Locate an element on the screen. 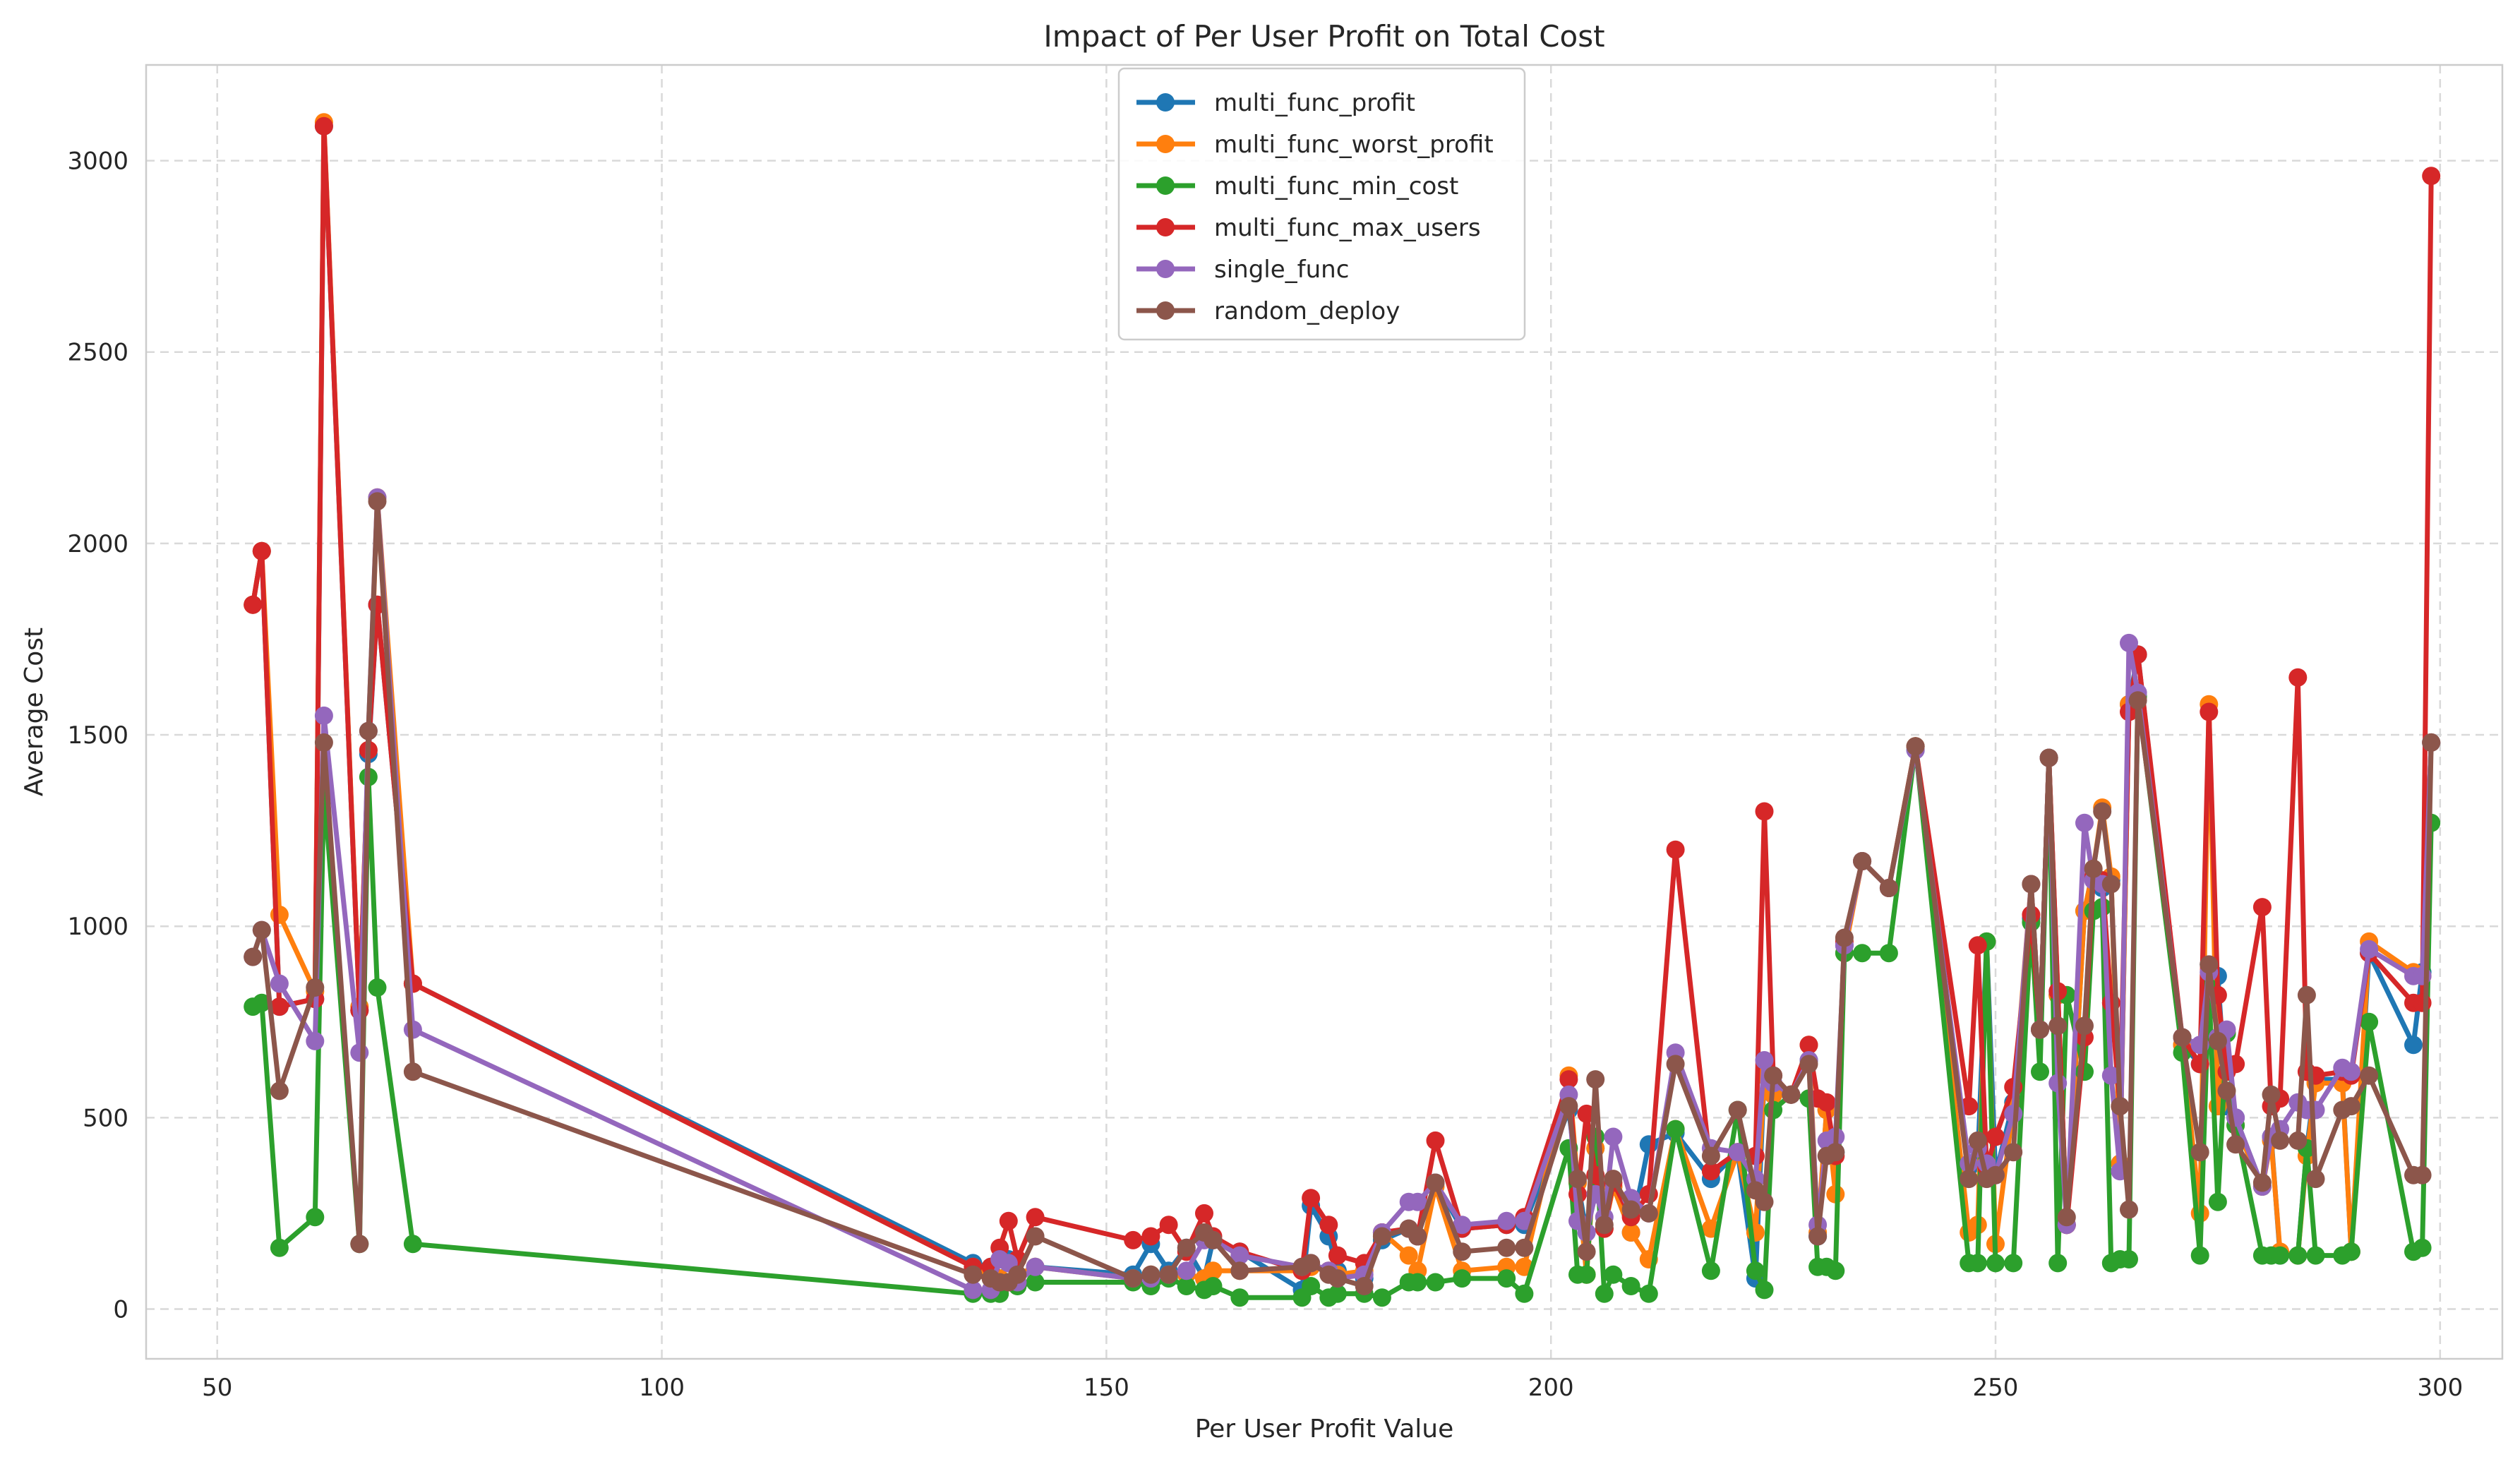  y-tick-label: 3000 is located at coordinates (97, 162).